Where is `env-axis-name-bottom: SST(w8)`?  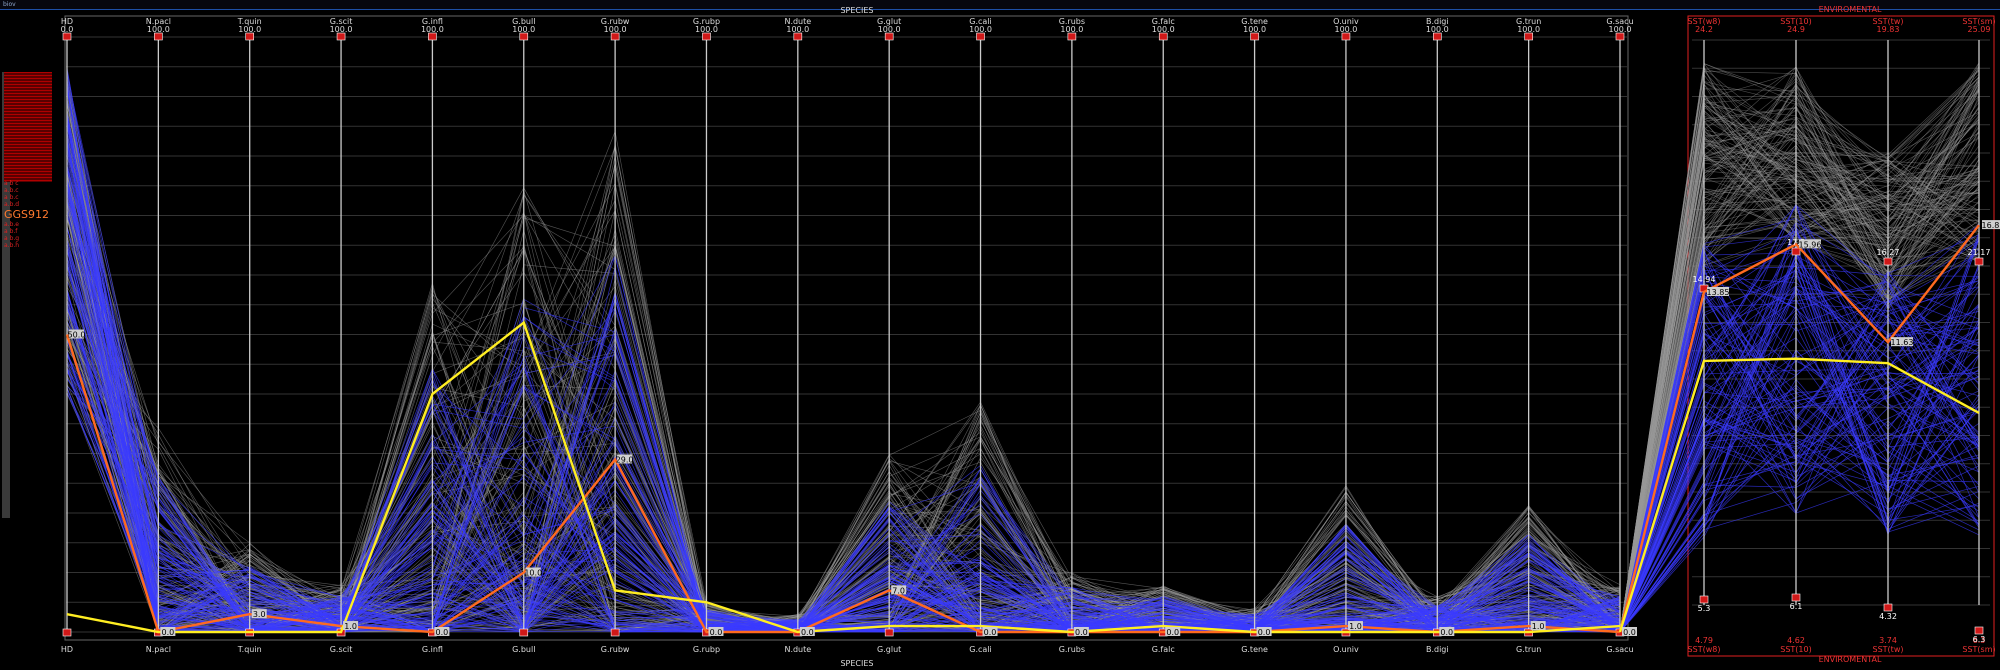
env-axis-name-bottom: SST(w8) is located at coordinates (1704, 649).